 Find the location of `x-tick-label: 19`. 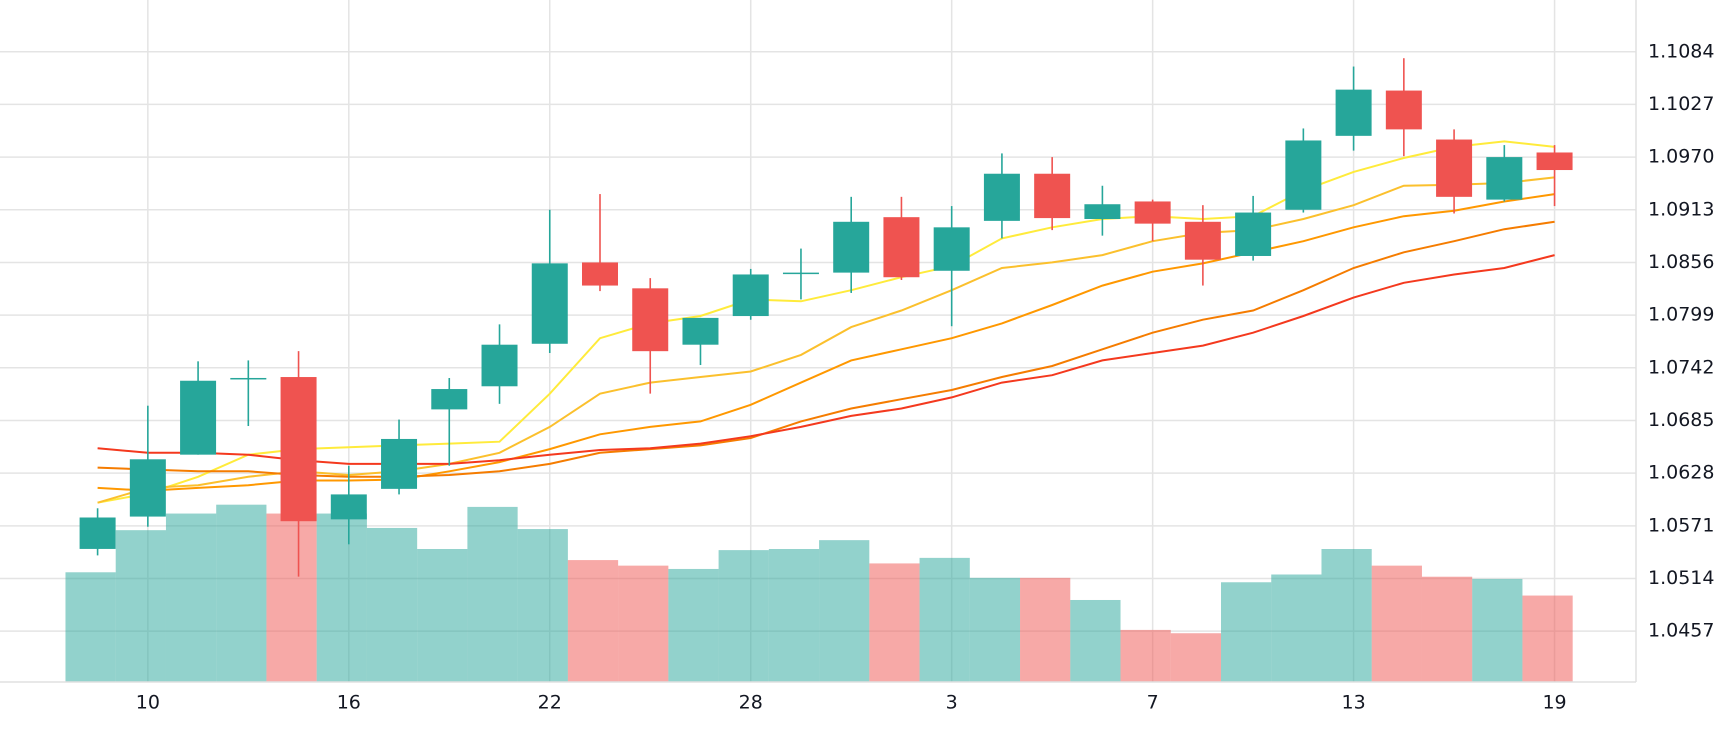

x-tick-label: 19 is located at coordinates (1554, 703).